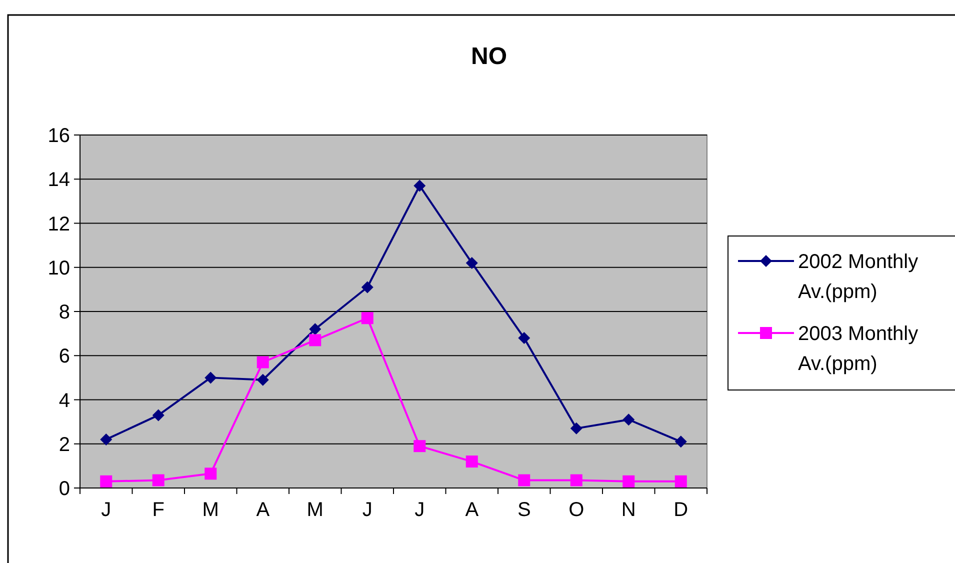  I want to click on x-tick-label: F, so click(158, 510).